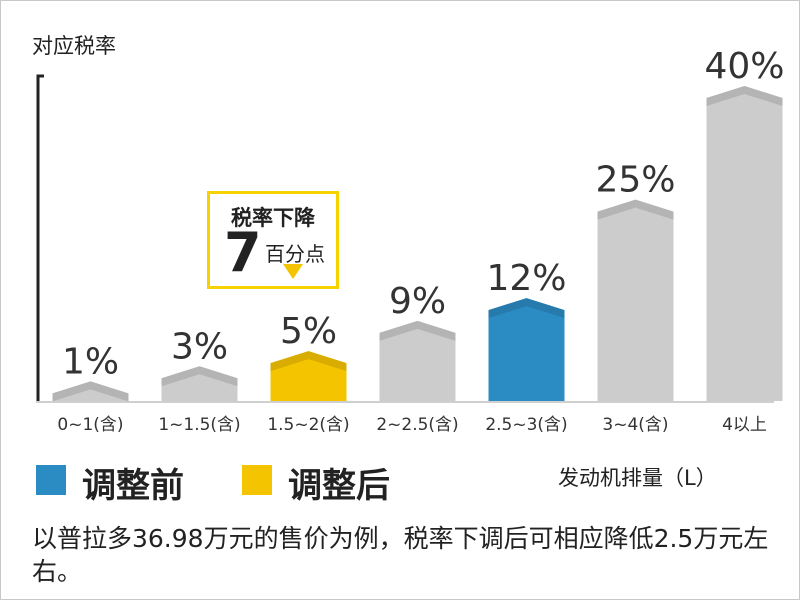 Image resolution: width=800 pixels, height=600 pixels. What do you see at coordinates (526, 425) in the screenshot?
I see `tick-label: 2.5~3(含)` at bounding box center [526, 425].